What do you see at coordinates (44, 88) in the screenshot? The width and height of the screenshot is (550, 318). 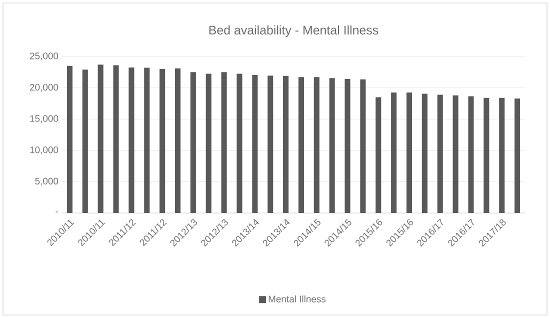 I see `y-tick-label: 20,000` at bounding box center [44, 88].